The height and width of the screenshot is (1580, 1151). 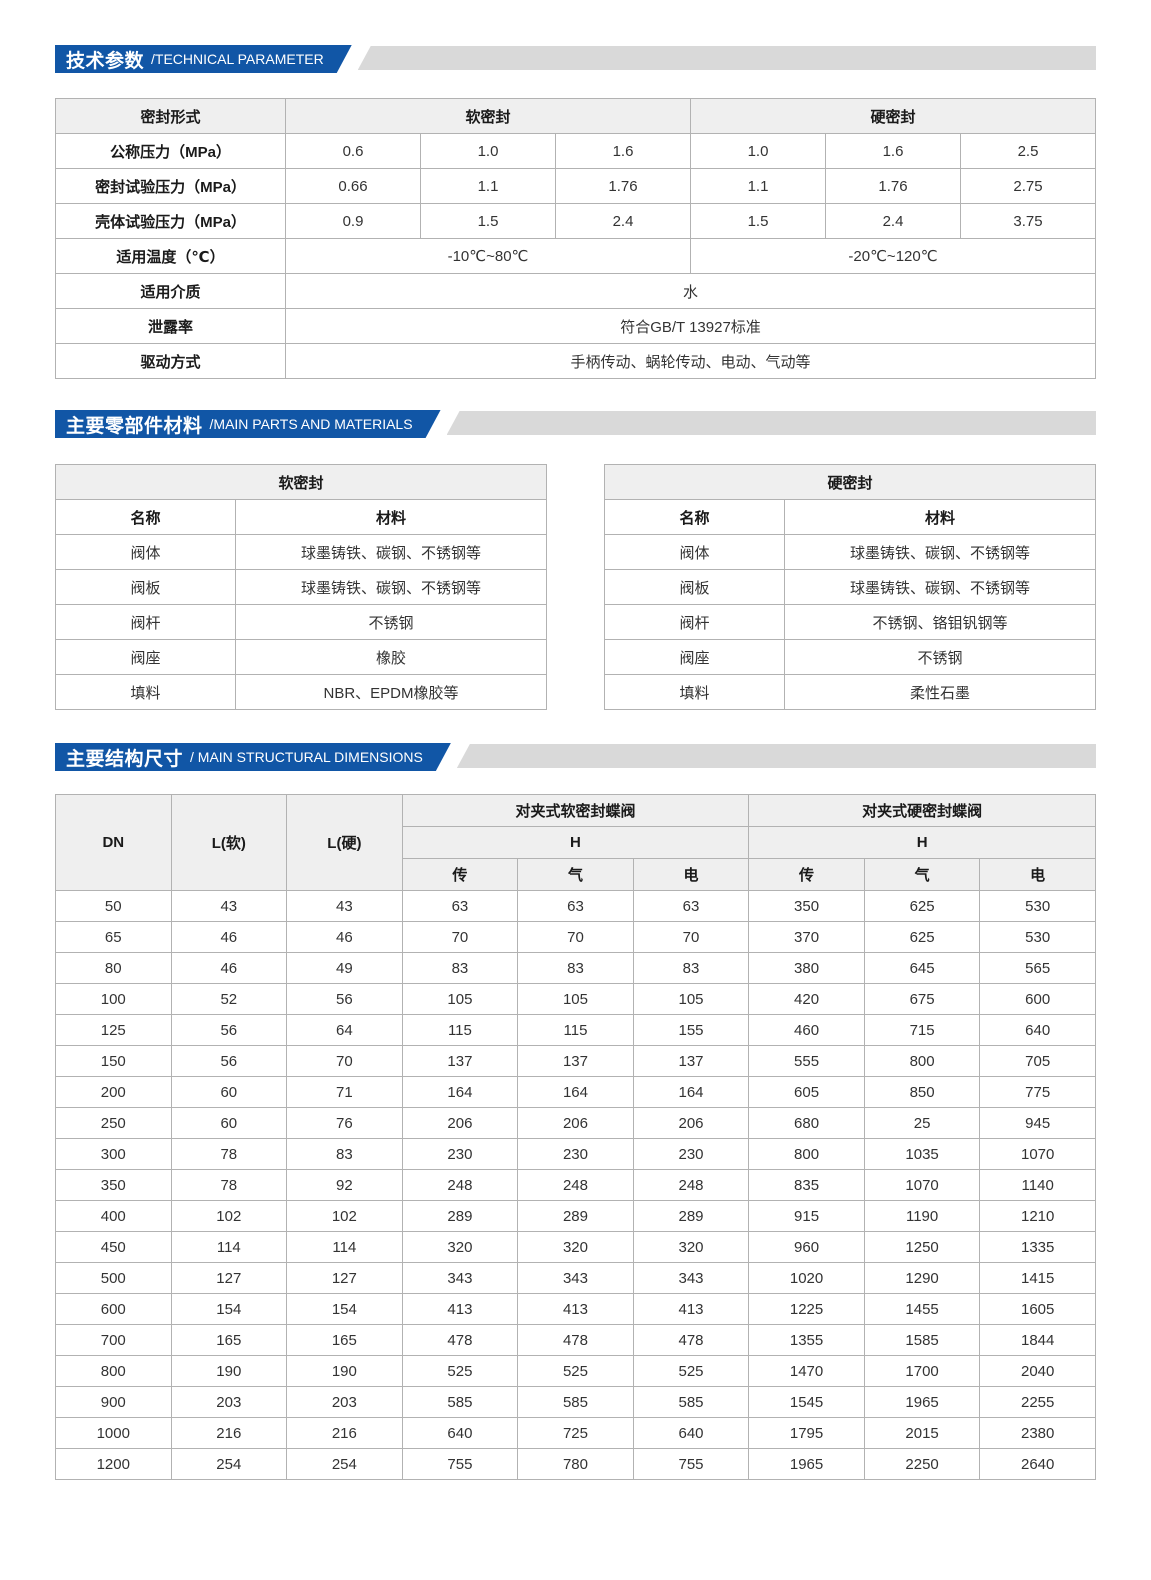 I want to click on soft-seal-title-cell: 软密封, so click(x=301, y=482).